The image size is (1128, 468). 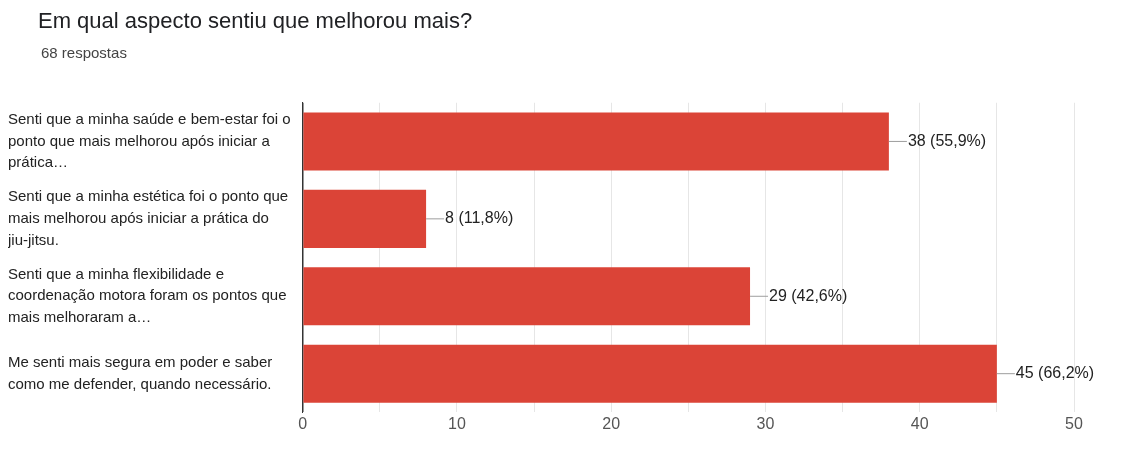 What do you see at coordinates (479, 218) in the screenshot?
I see `data-label: 8 (11,8%)` at bounding box center [479, 218].